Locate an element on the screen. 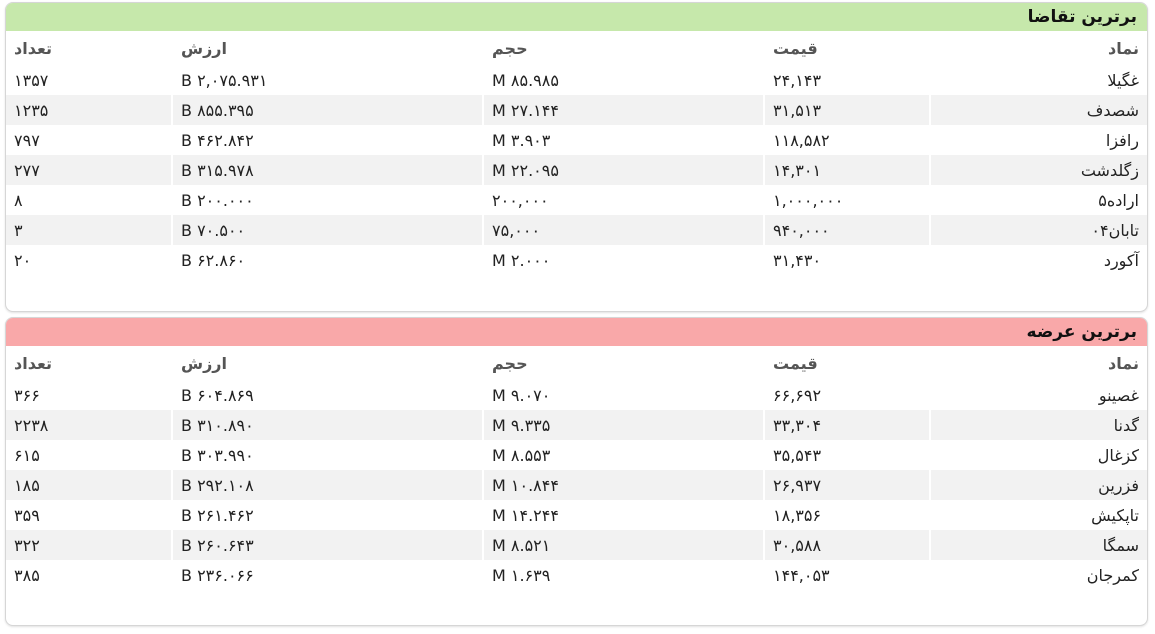 The height and width of the screenshot is (634, 1155). cell-value: ۳۱۰.۸۹۰ B is located at coordinates (328, 425).